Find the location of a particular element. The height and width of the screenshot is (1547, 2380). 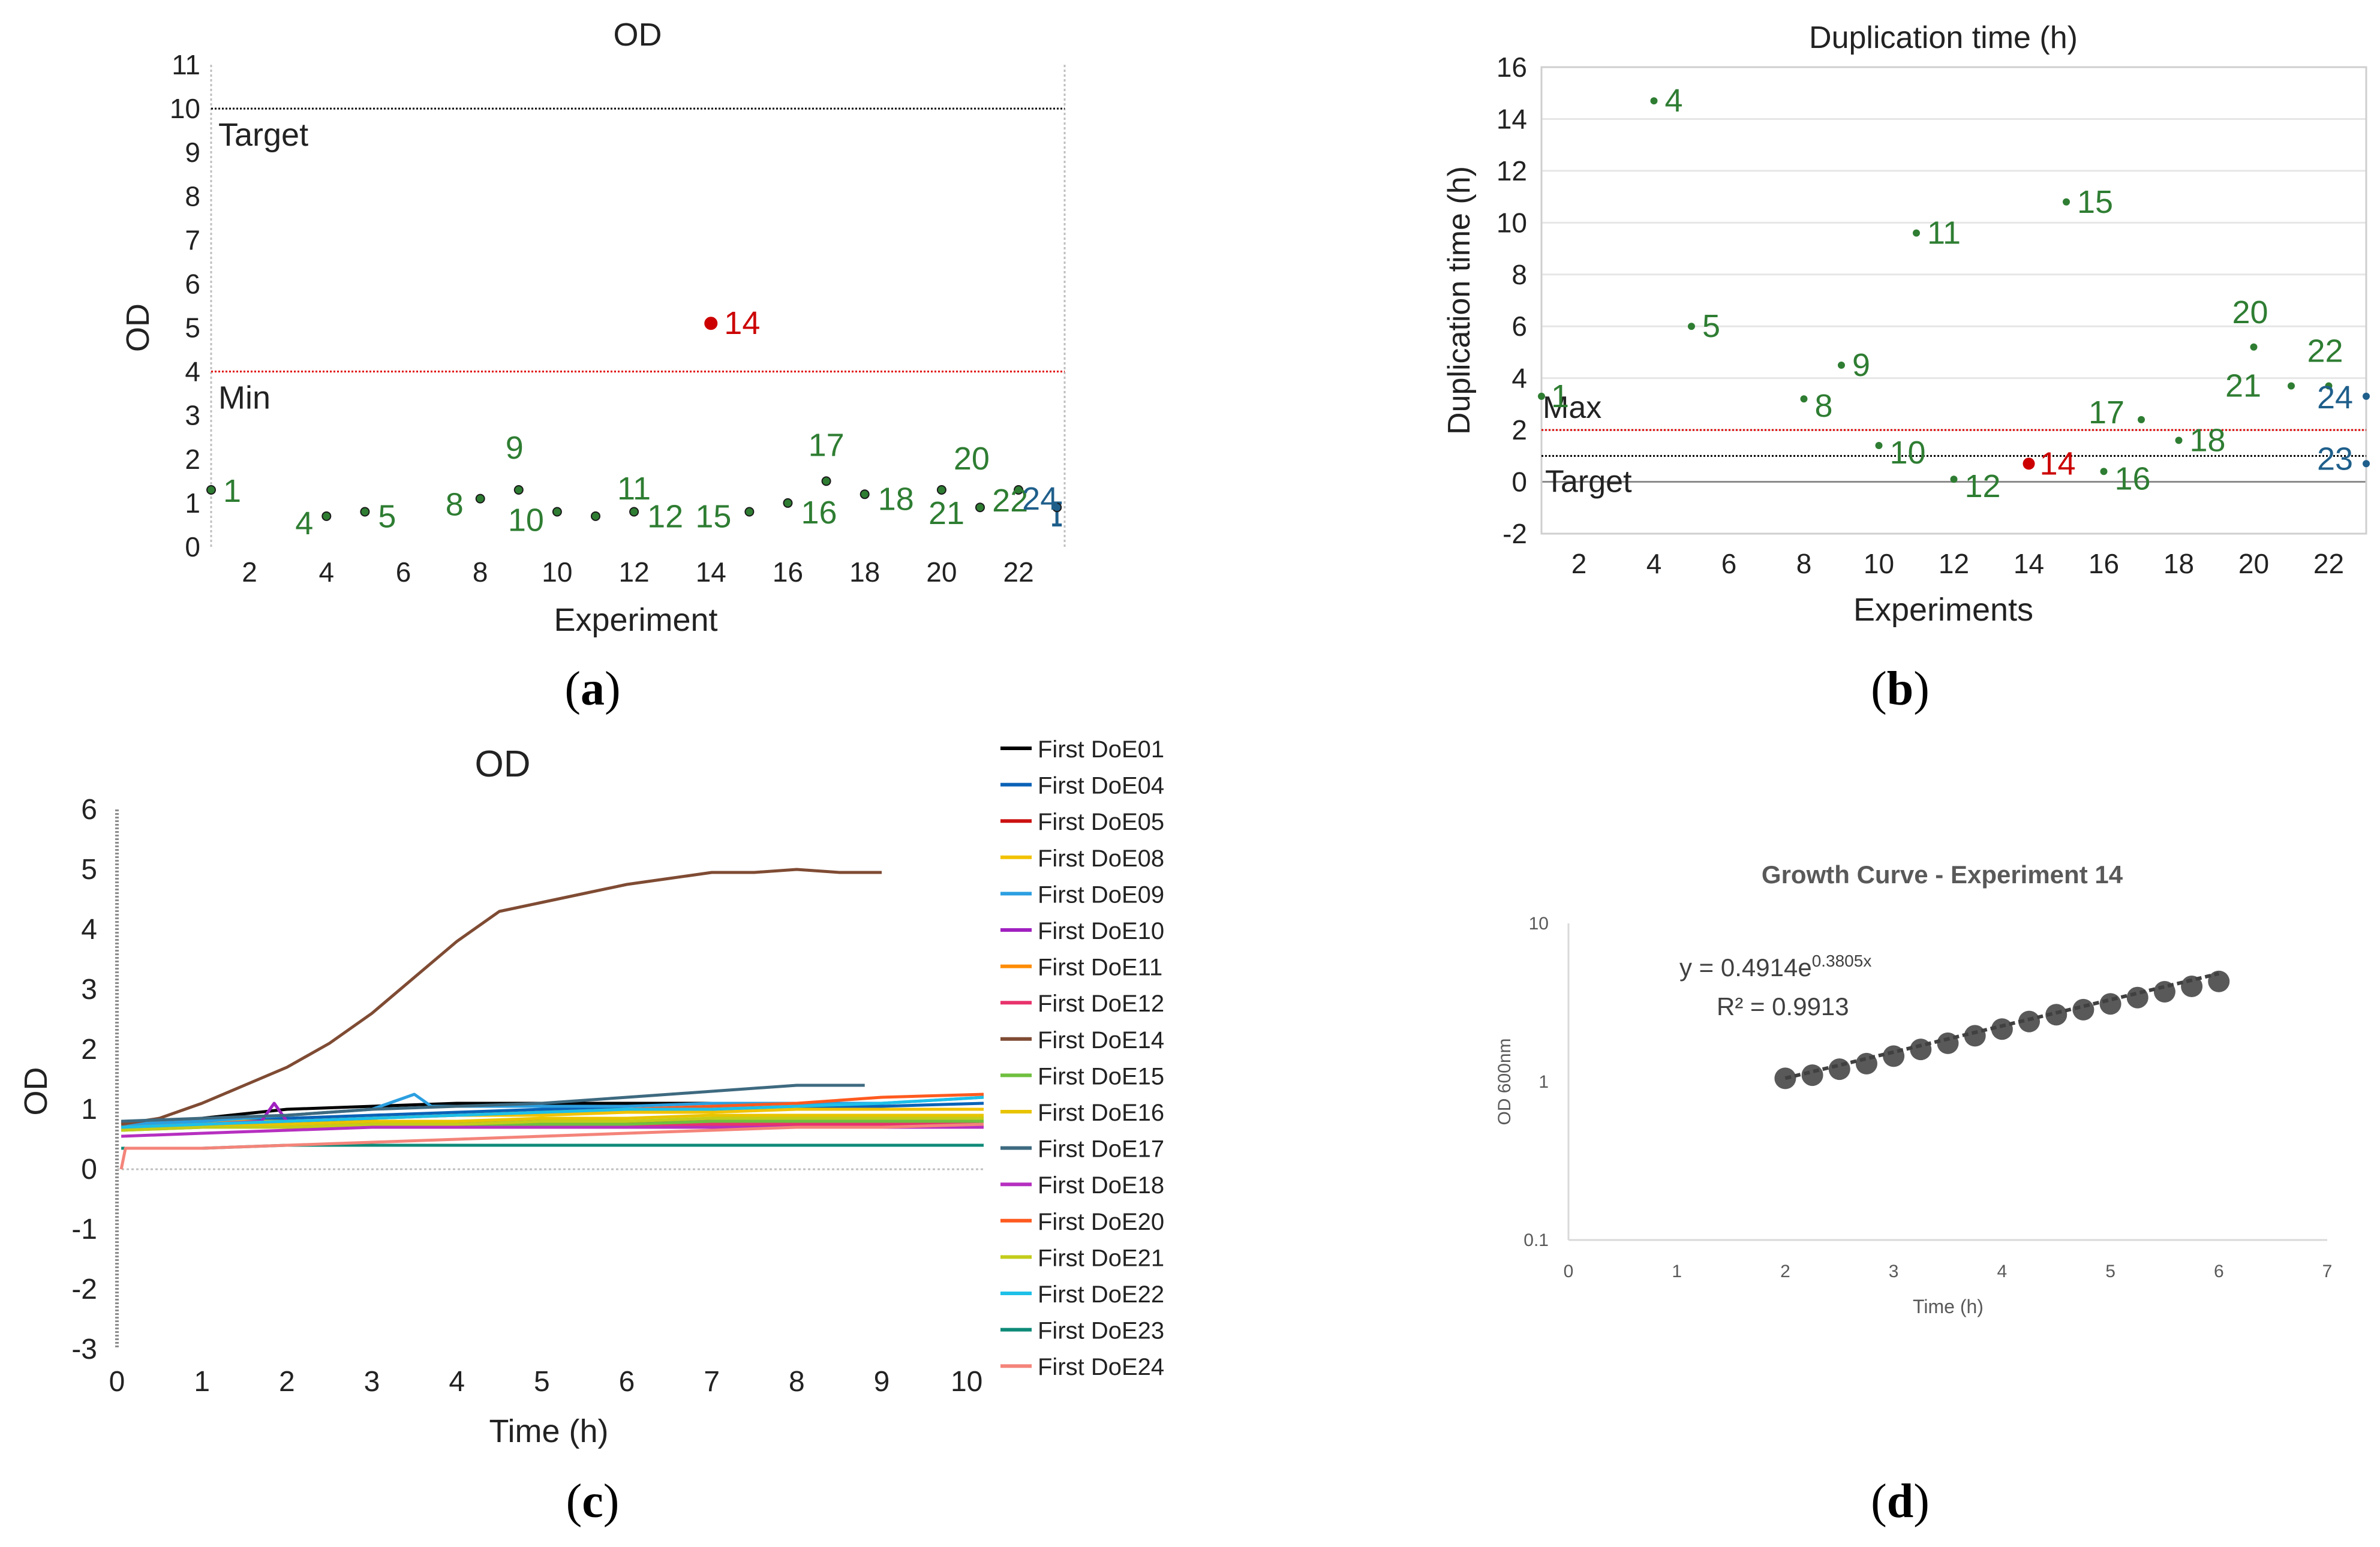

legend-label: First DoE08 is located at coordinates (1101, 859).